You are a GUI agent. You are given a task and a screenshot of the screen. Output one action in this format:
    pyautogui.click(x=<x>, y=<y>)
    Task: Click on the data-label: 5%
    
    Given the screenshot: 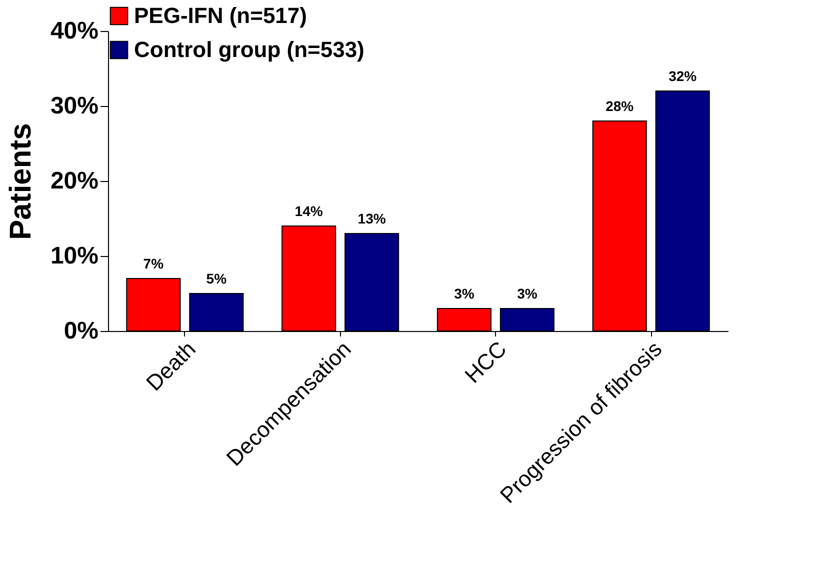 What is the action you would take?
    pyautogui.click(x=217, y=278)
    